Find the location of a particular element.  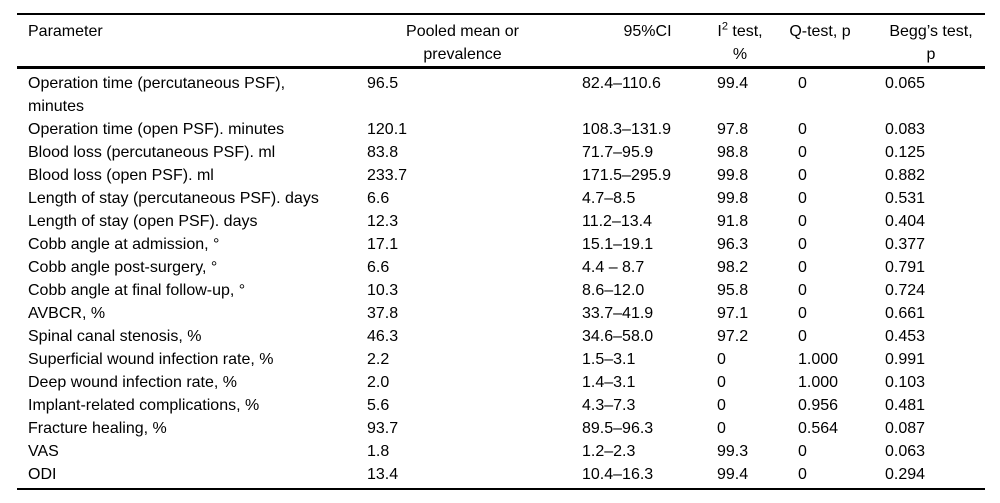

cell-parameter: Spinal canal stenosis, % is located at coordinates (115, 336).